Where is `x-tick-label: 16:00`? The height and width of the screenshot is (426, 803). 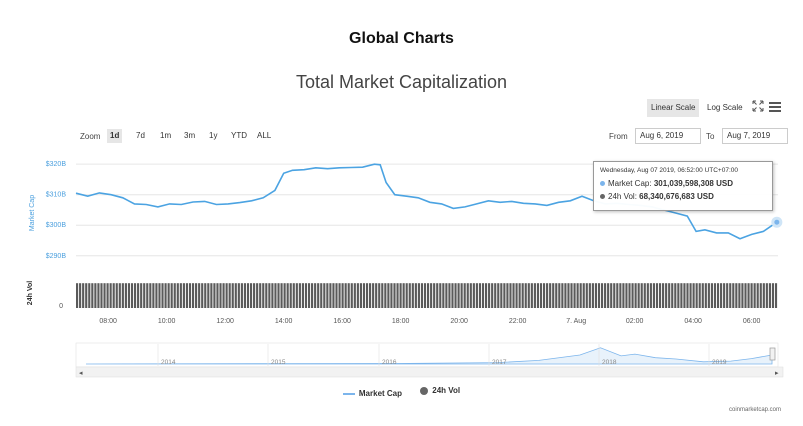
x-tick-label: 16:00 is located at coordinates (342, 321).